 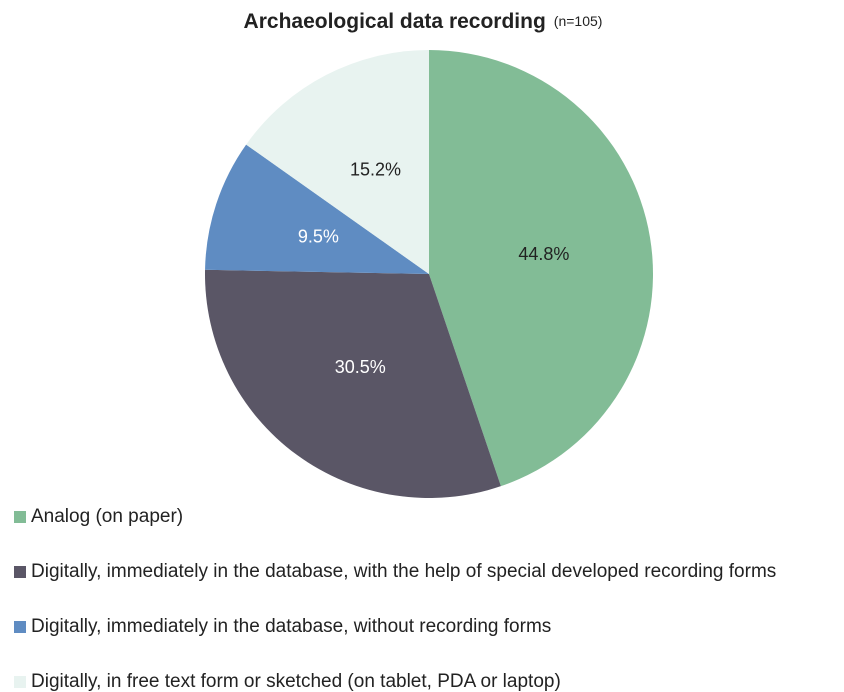 What do you see at coordinates (360, 367) in the screenshot?
I see `data-label: 30.5%` at bounding box center [360, 367].